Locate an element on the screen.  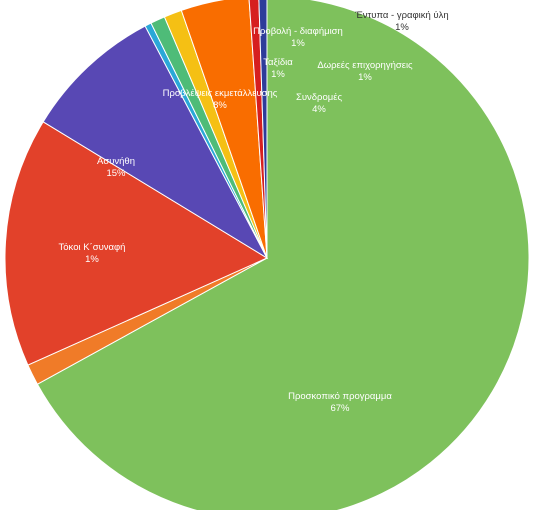
slice-label: Συνδρομές is located at coordinates (319, 97).